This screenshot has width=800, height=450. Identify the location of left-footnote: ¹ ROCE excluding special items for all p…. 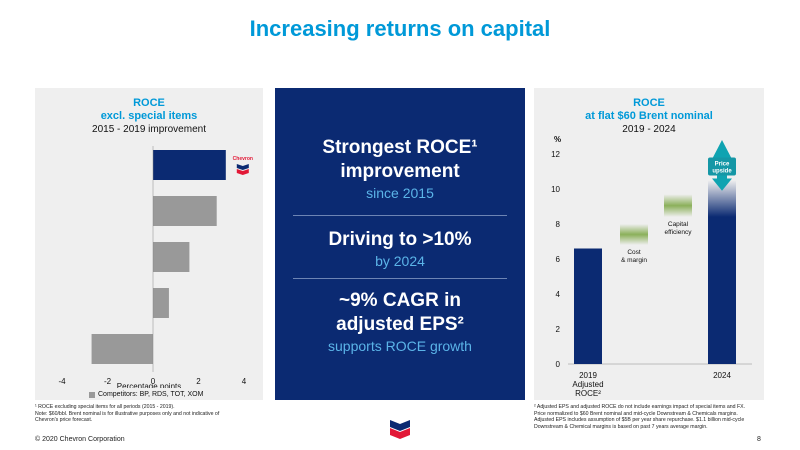
(152, 414).